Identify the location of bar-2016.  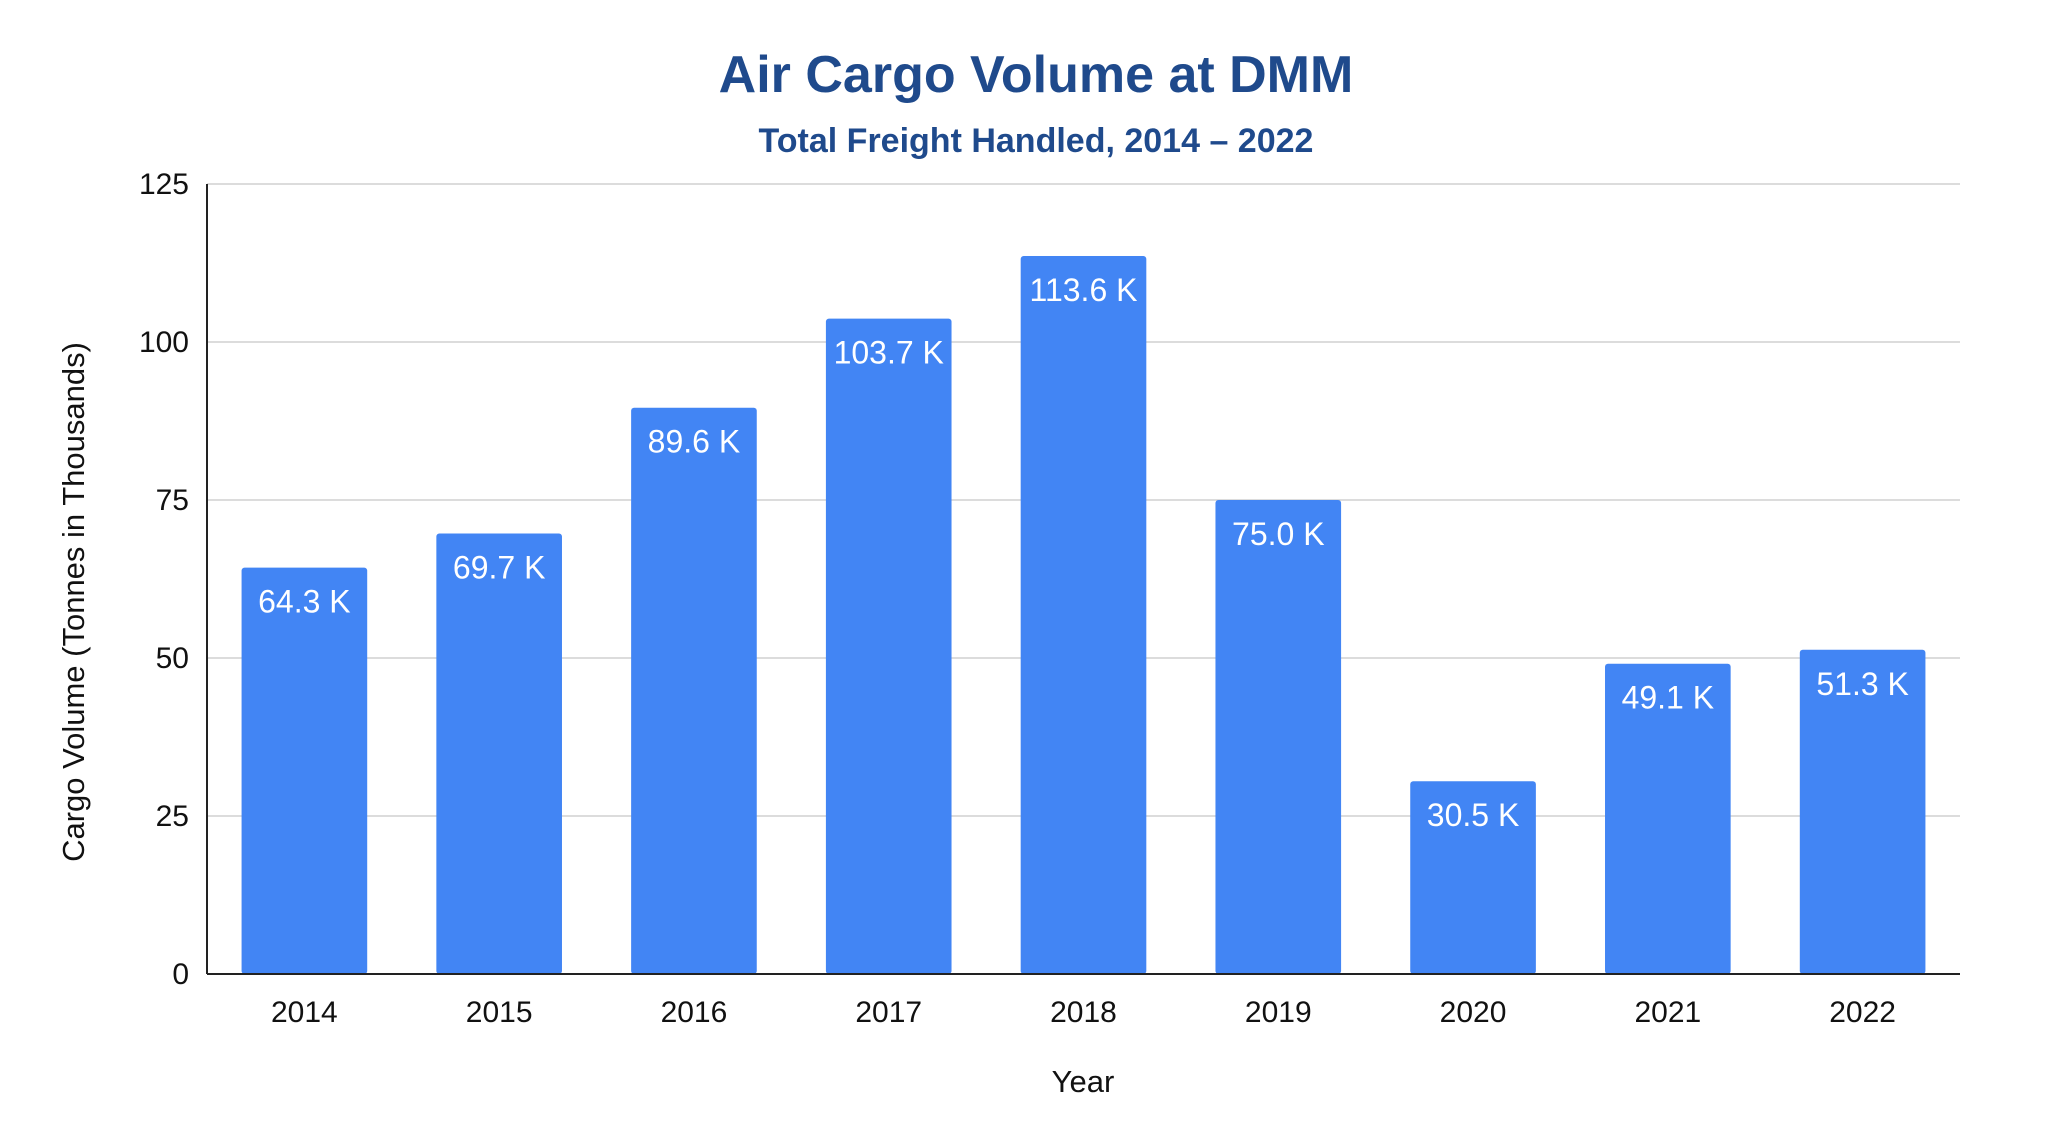
(694, 690).